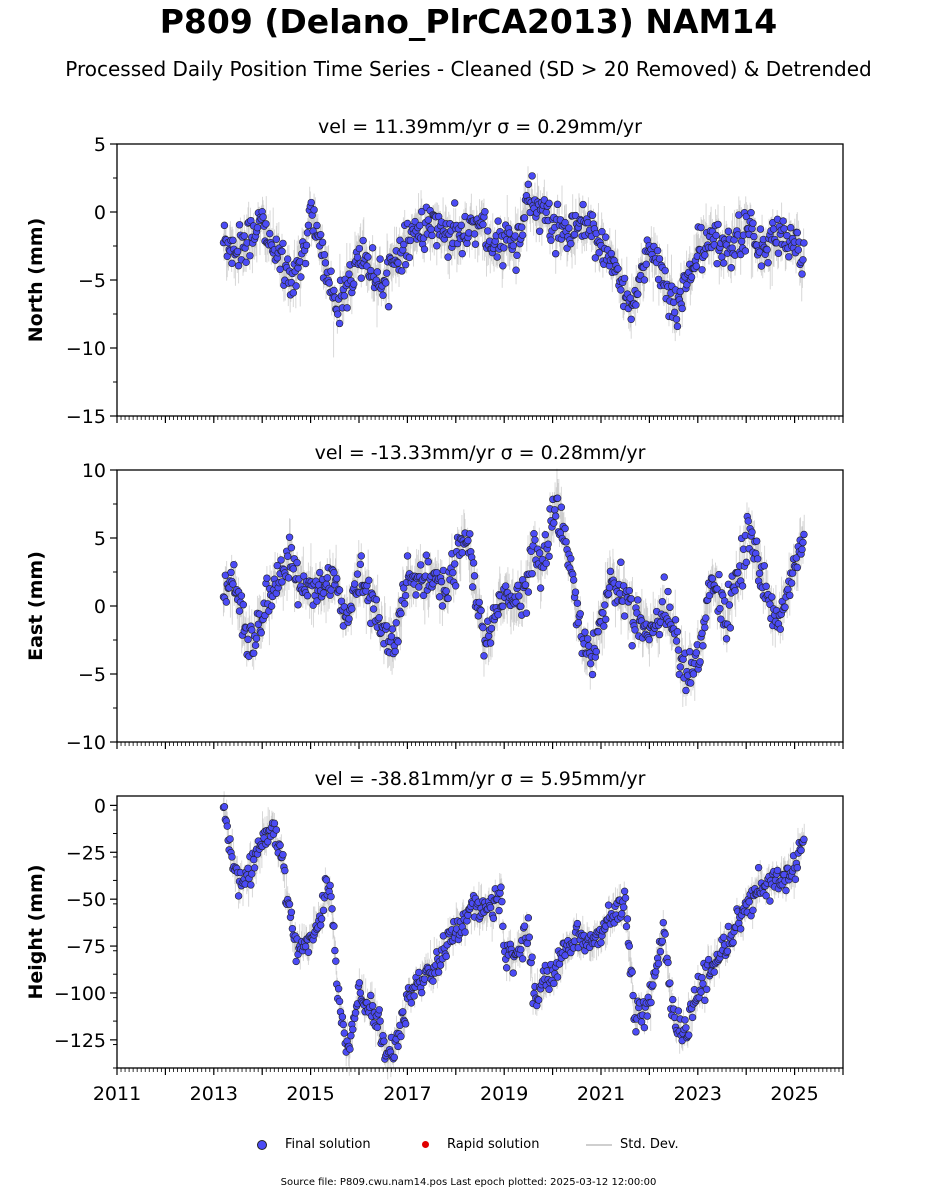 The image size is (937, 1200). What do you see at coordinates (92, 281) in the screenshot?
I see `y-tick-label: −5` at bounding box center [92, 281].